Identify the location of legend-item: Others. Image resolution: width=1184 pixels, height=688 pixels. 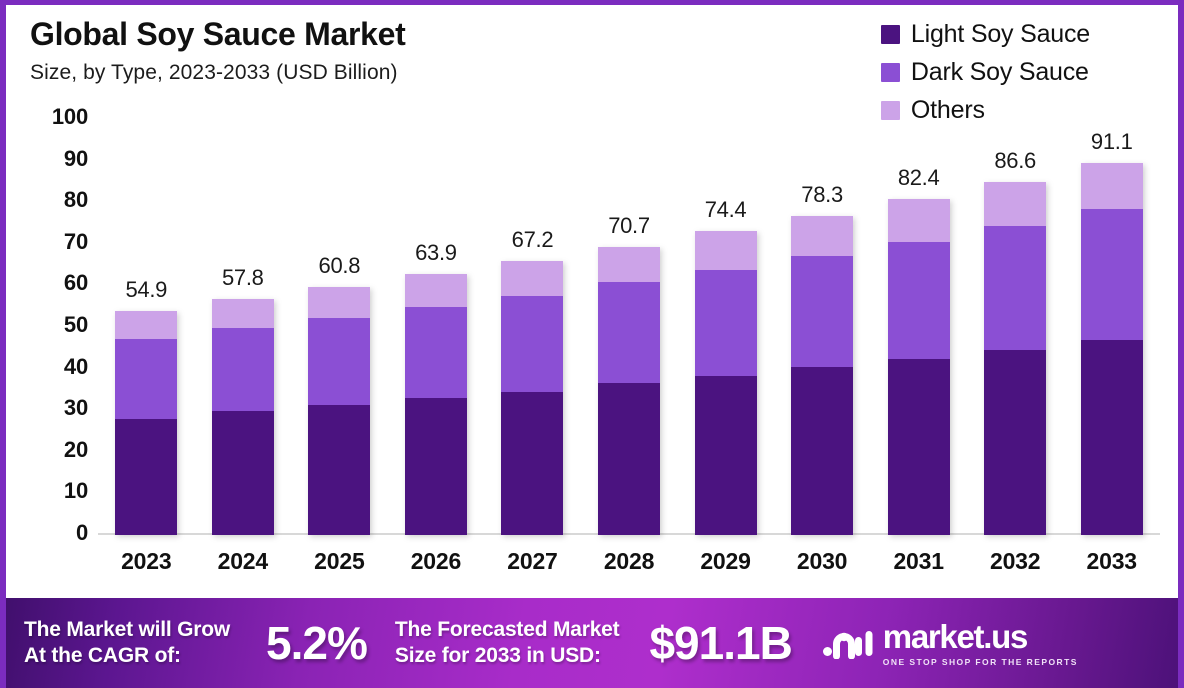
(985, 110).